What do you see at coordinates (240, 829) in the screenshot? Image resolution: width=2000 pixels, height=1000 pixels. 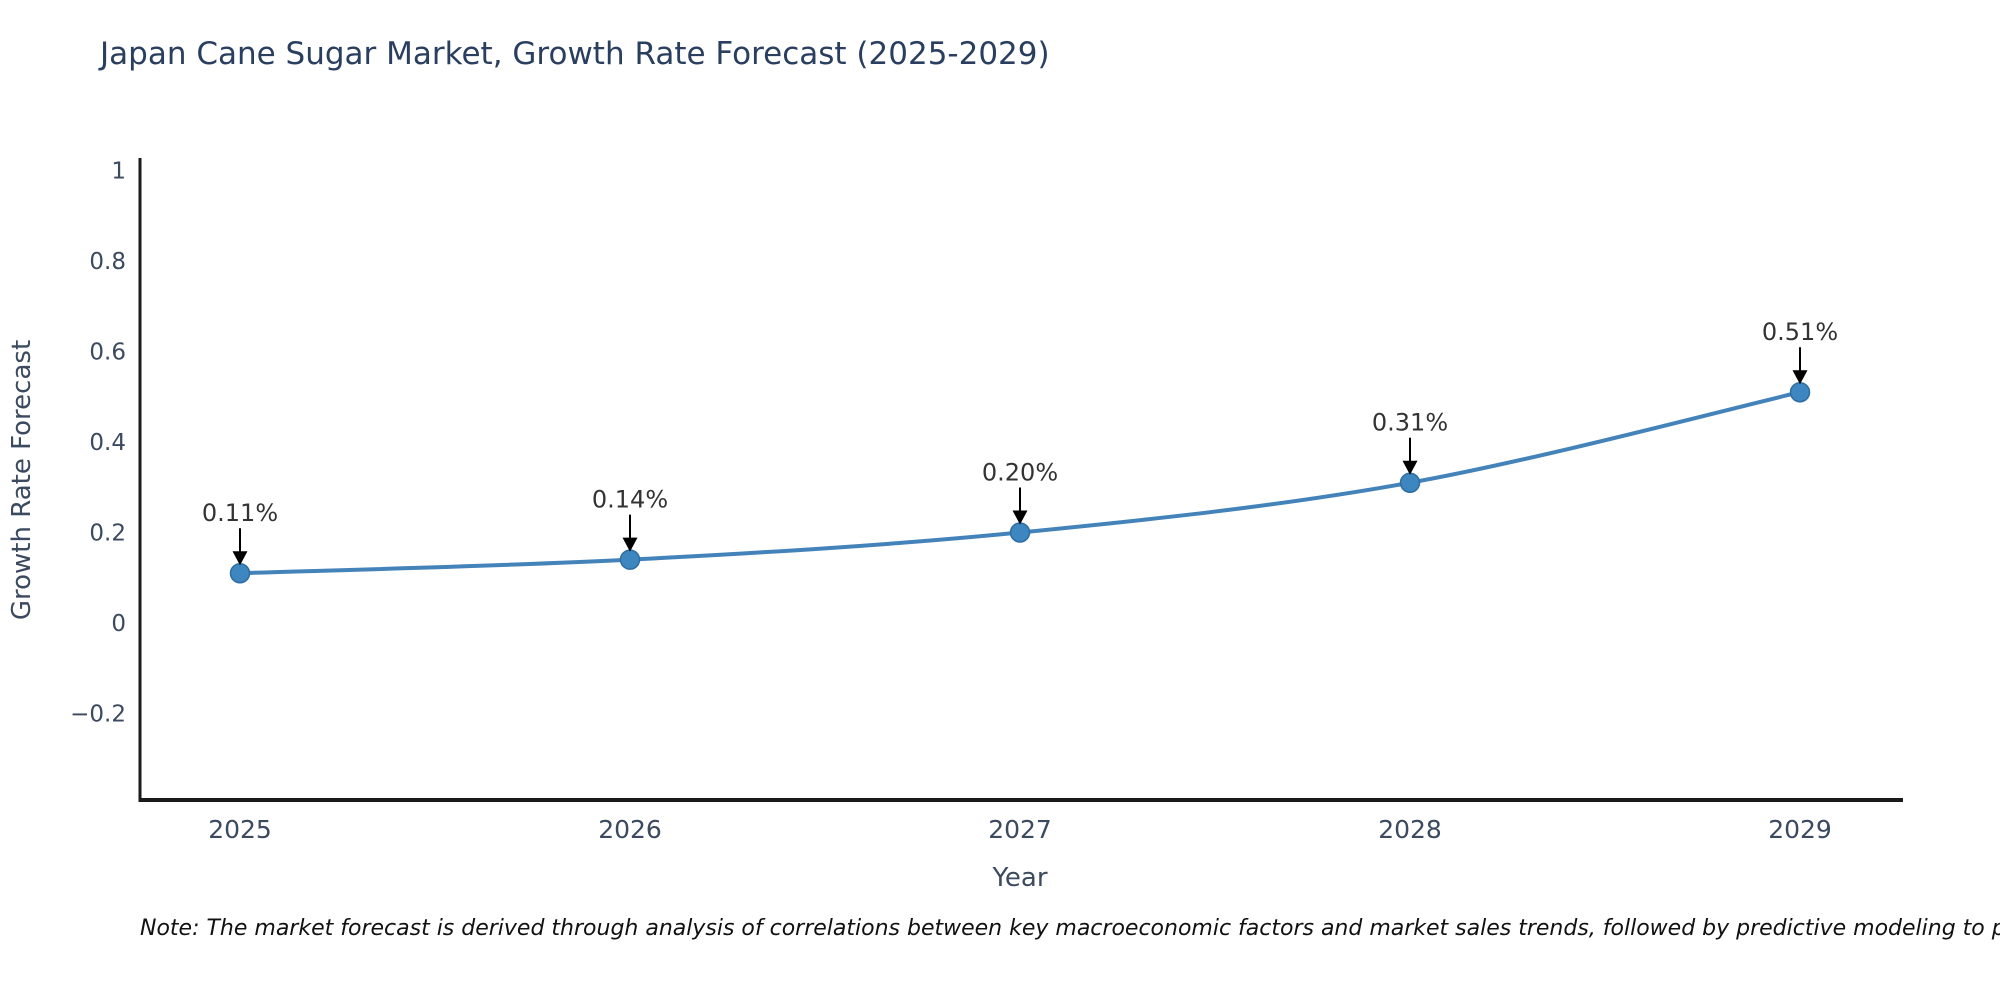 I see `x-tick-label: 2025` at bounding box center [240, 829].